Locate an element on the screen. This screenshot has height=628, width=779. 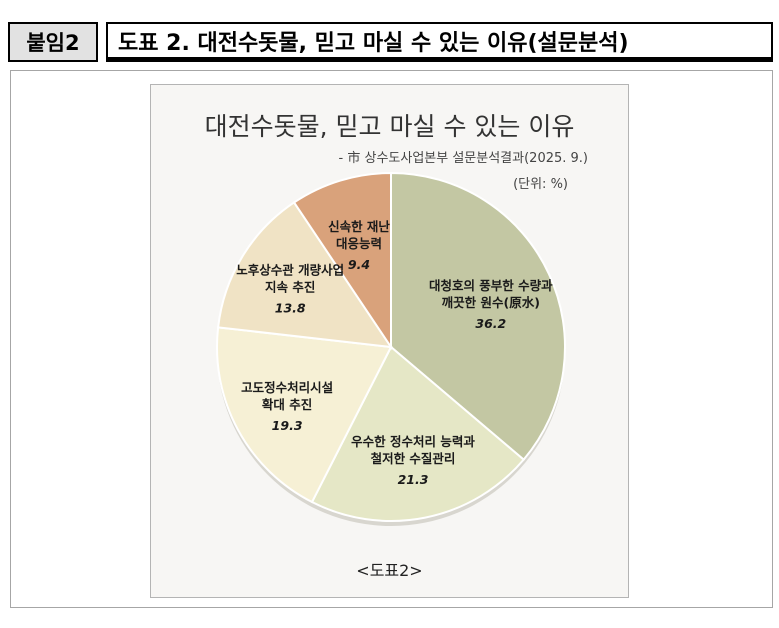
slice-label-3: 고도정수처리시설 확대 추진 is located at coordinates (287, 396).